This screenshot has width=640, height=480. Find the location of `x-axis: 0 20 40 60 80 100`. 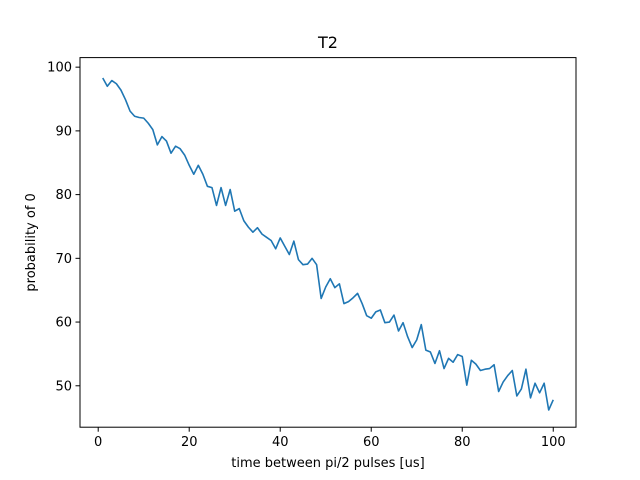

x-axis: 0 20 40 60 80 100 is located at coordinates (330, 438).